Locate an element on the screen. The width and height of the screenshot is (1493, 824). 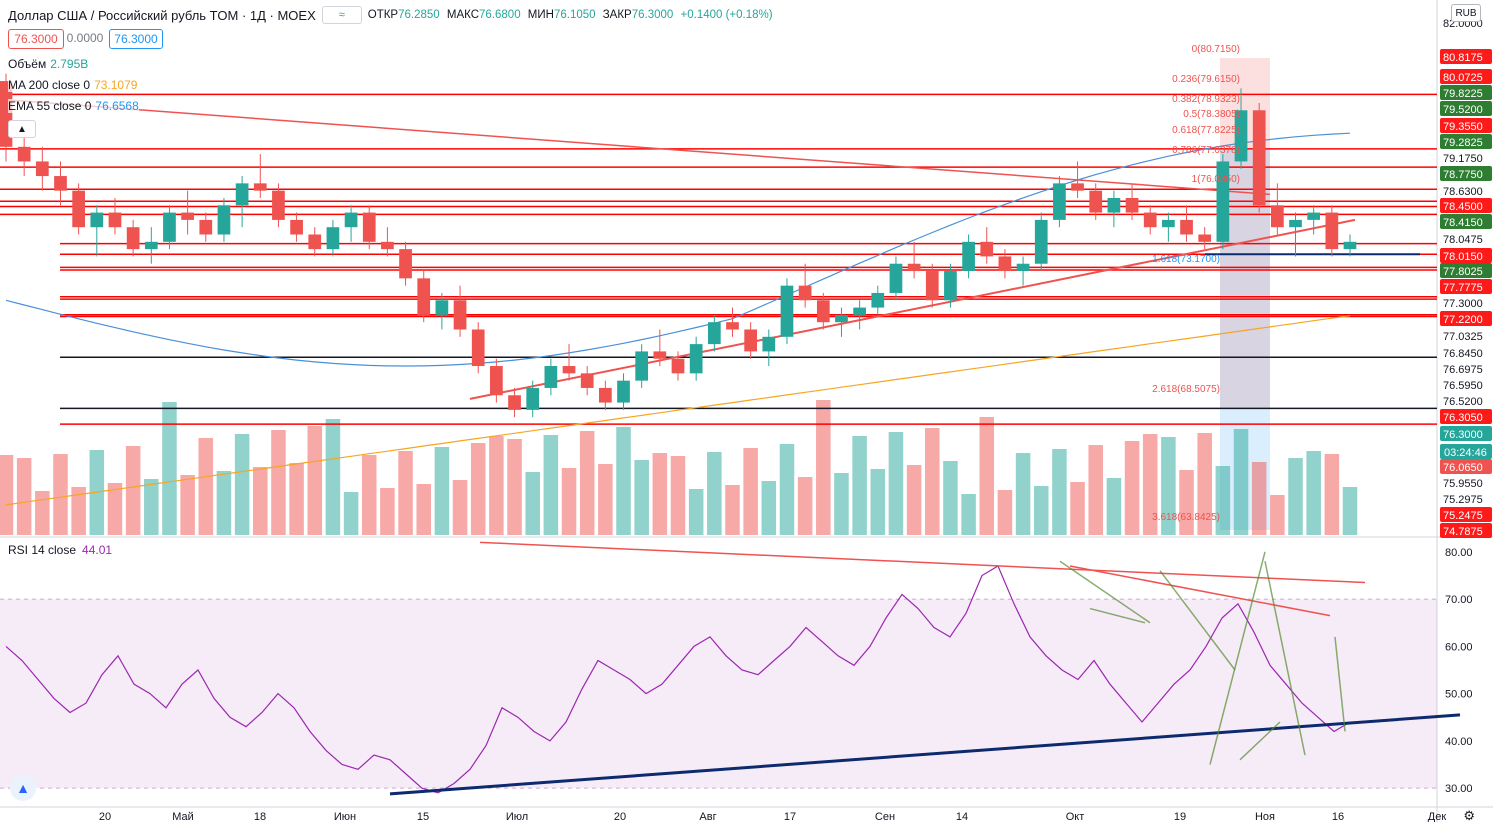
price-axis-label: 80.8175 is located at coordinates (1463, 58).